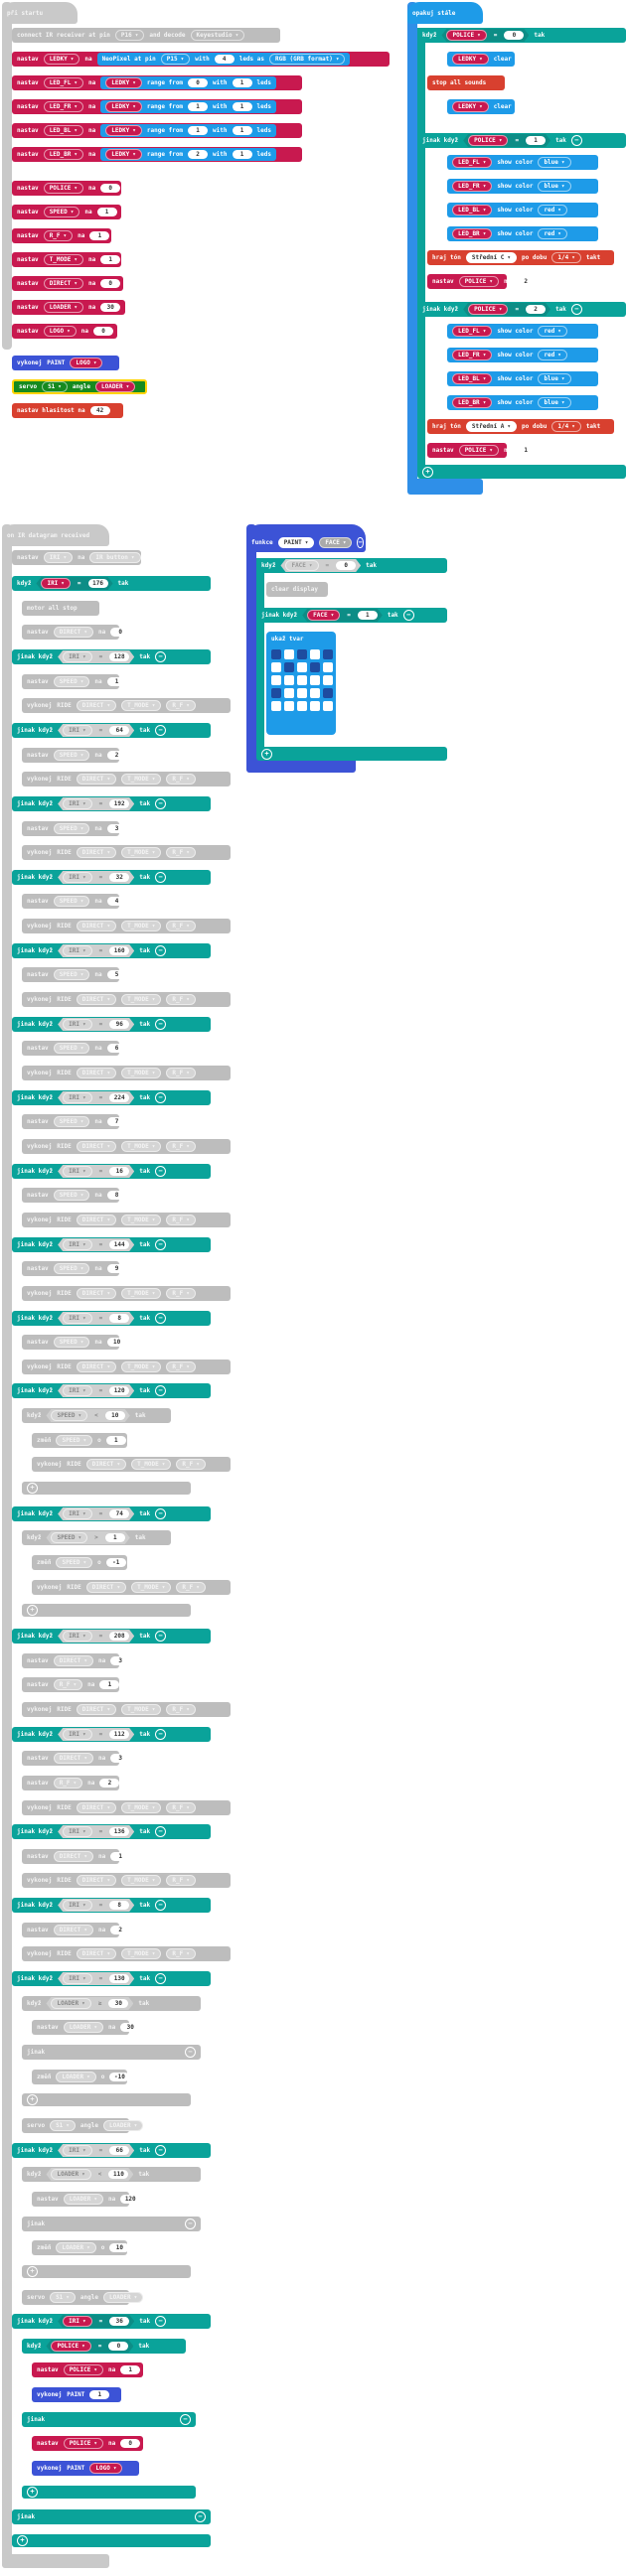 The width and height of the screenshot is (627, 2576). Describe the element at coordinates (79, 1563) in the screenshot. I see `change-variable-block: změň SPEED o -1` at that location.